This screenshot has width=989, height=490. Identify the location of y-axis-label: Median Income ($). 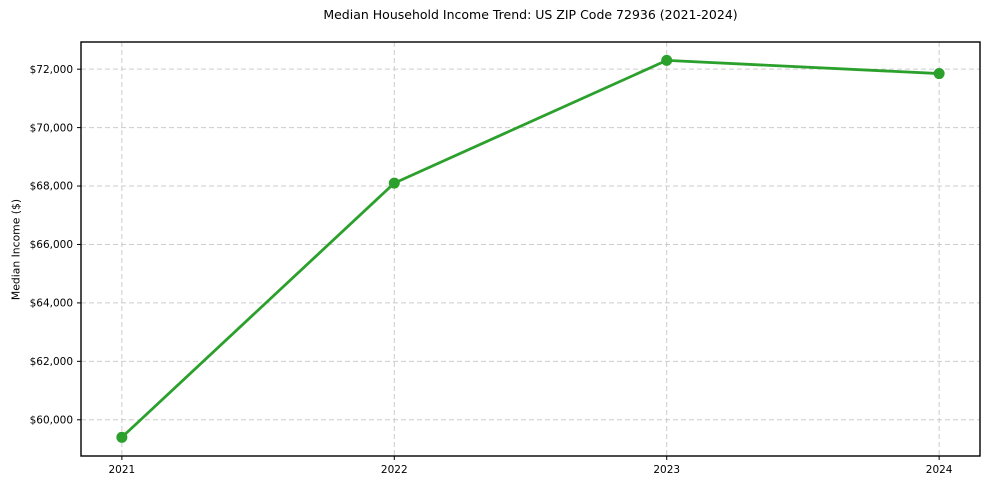
(16, 249).